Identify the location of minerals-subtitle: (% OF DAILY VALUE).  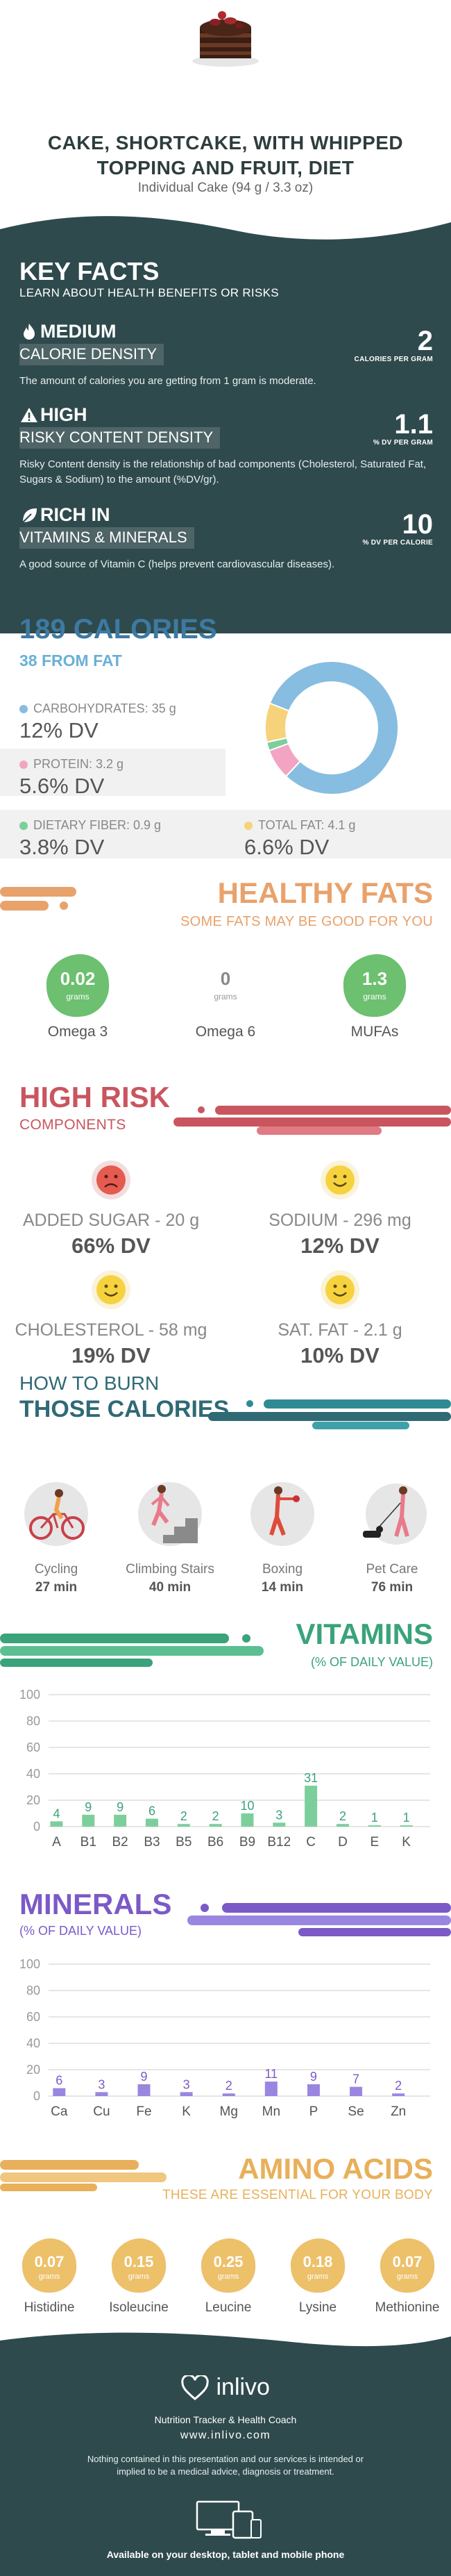
(80, 1931).